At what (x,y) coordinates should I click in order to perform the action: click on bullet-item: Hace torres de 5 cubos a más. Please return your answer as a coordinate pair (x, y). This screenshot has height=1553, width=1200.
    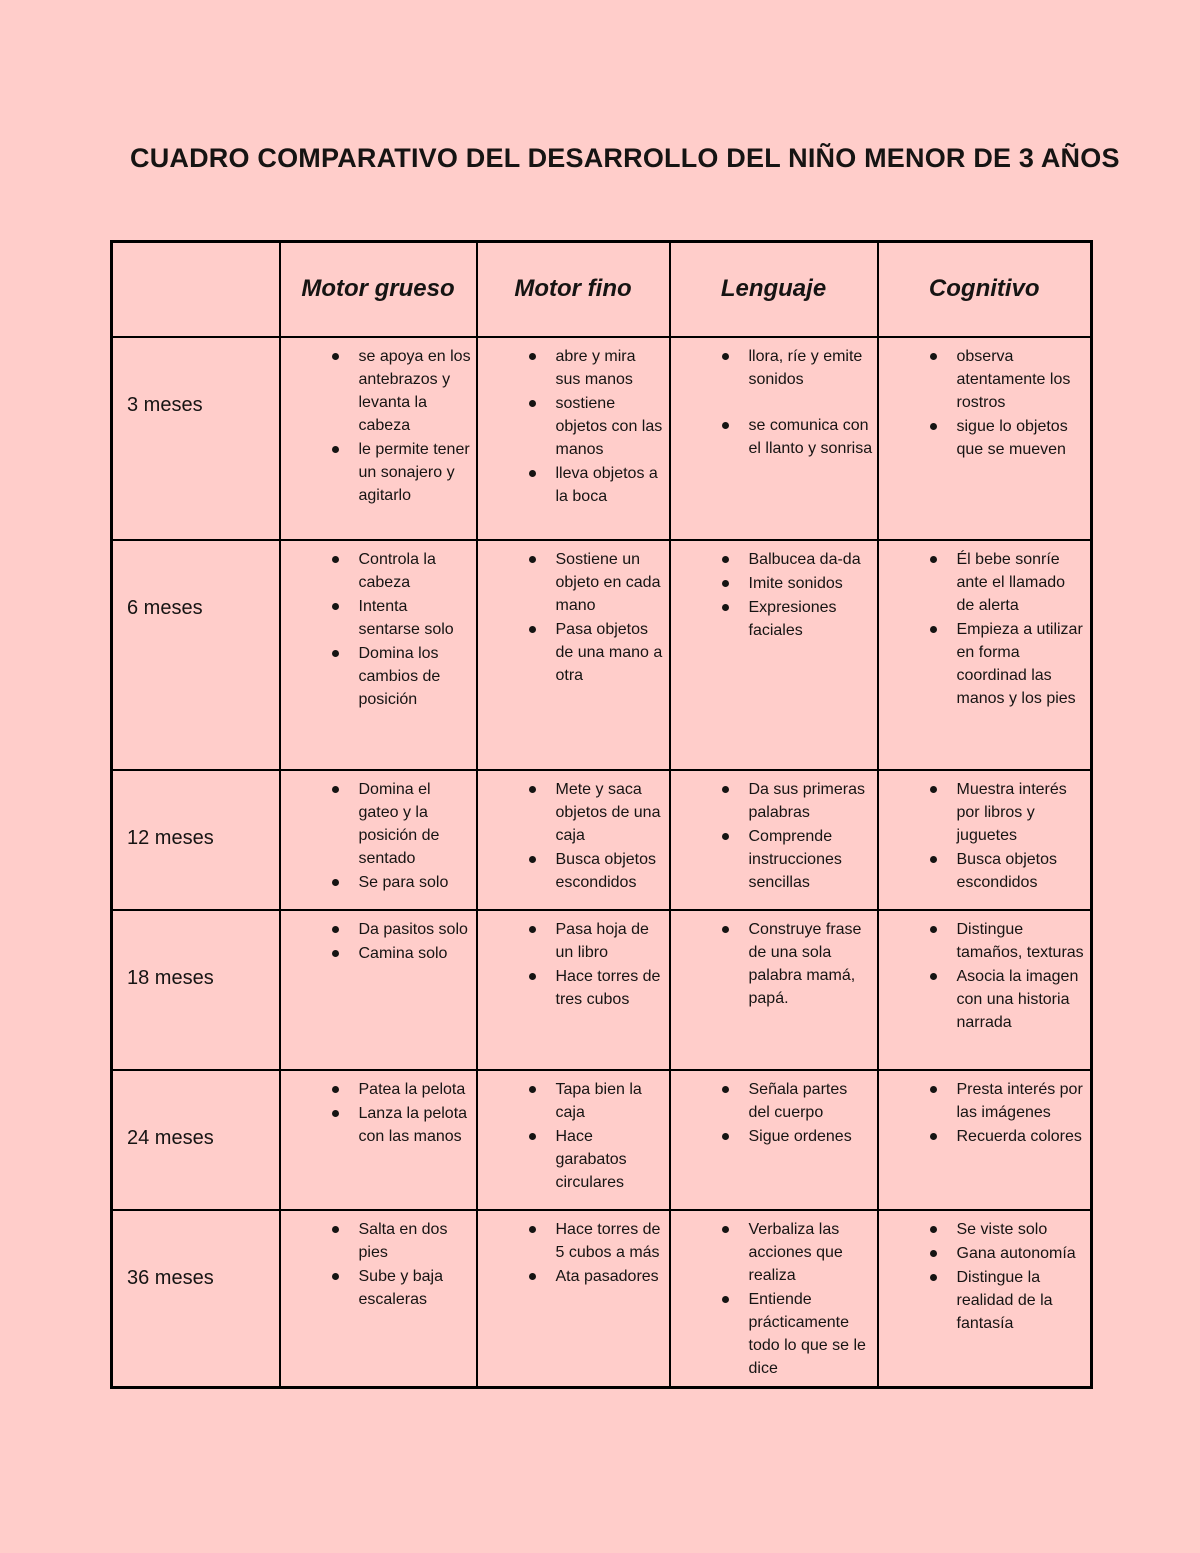
    Looking at the image, I should click on (594, 1241).